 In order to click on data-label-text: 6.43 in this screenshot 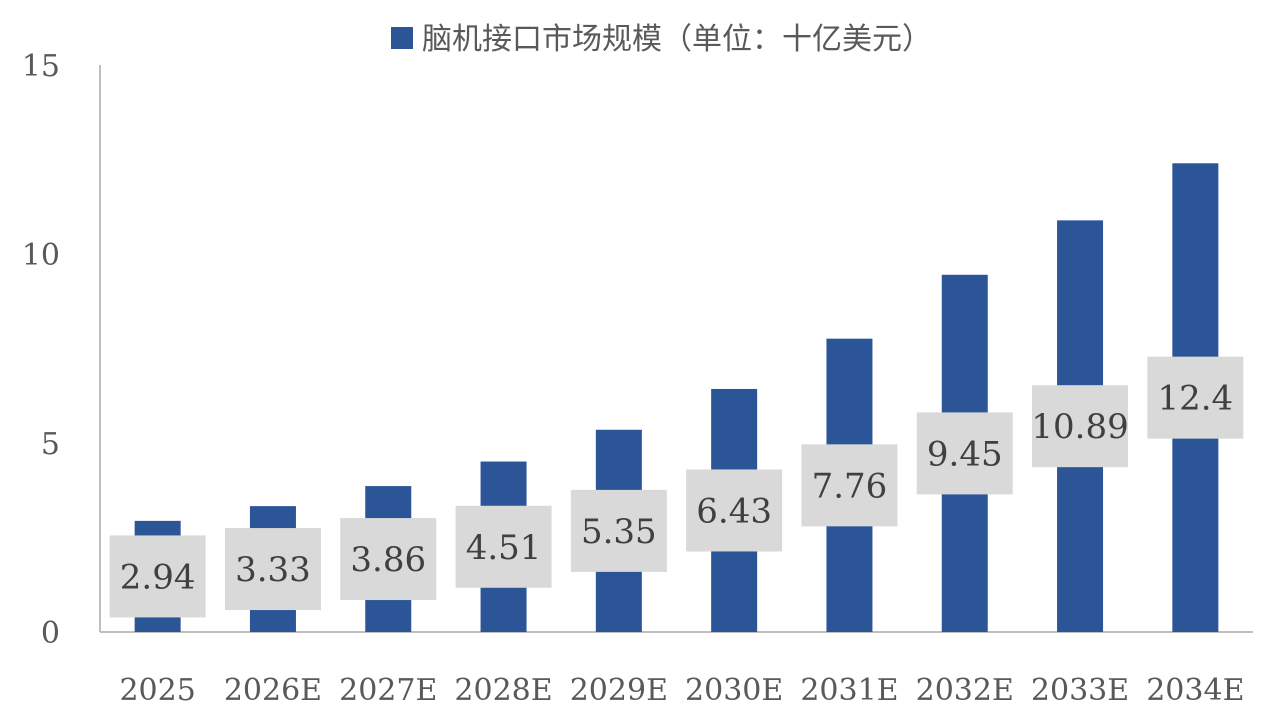, I will do `click(734, 511)`.